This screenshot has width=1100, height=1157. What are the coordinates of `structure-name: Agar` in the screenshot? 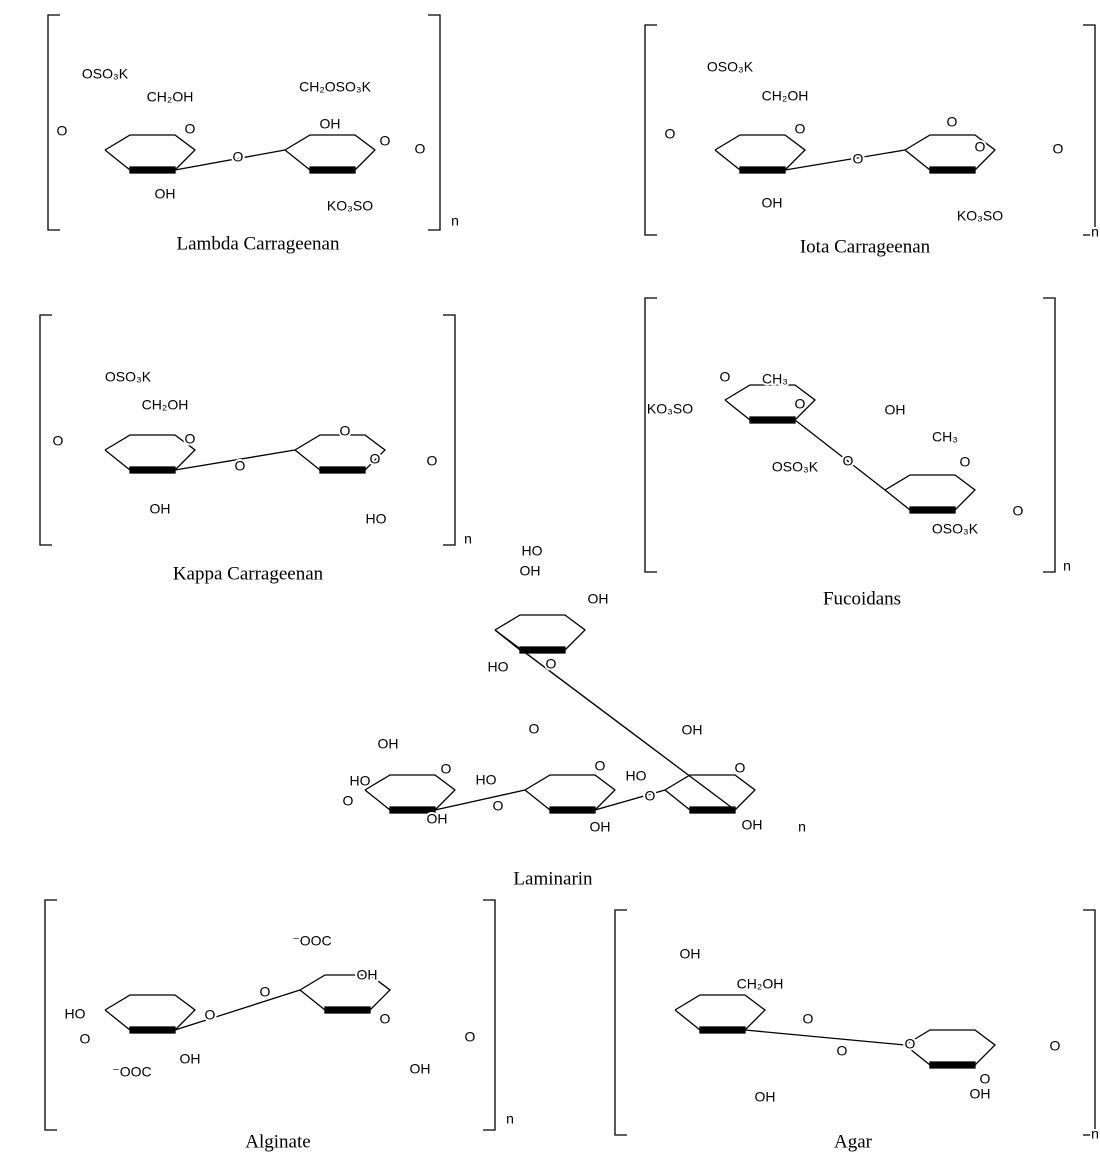 It's located at (853, 1141).